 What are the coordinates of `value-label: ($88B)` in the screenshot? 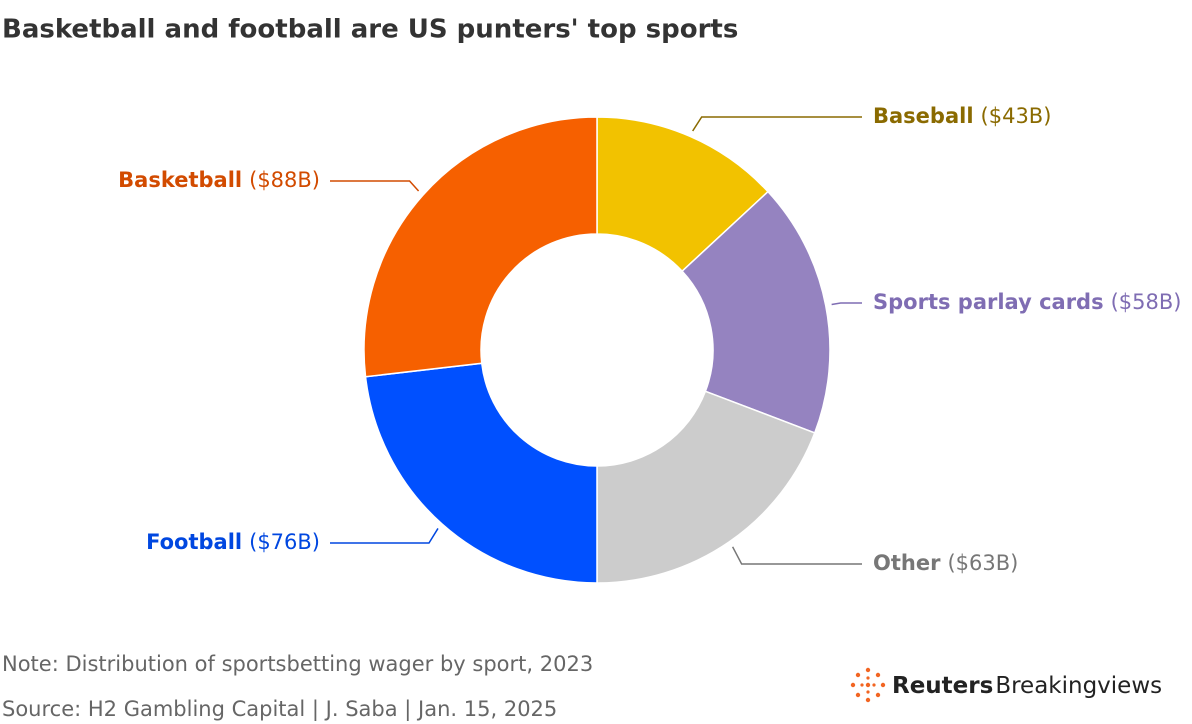 It's located at (284, 180).